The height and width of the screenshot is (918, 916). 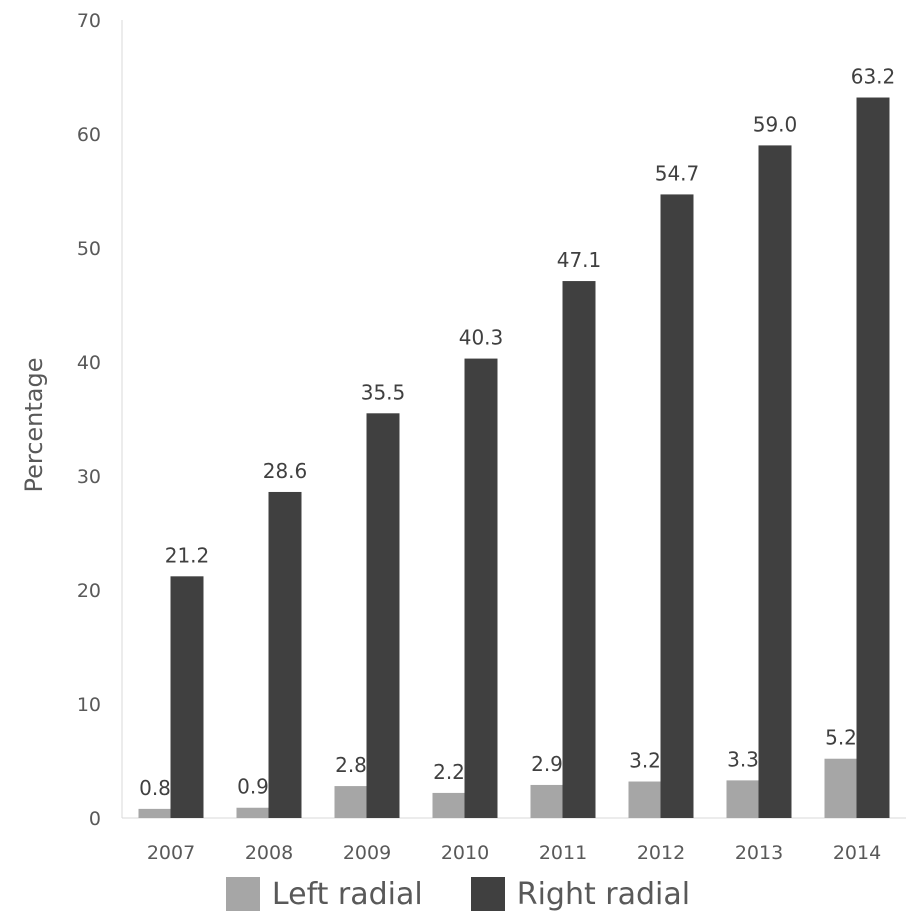 I want to click on legend-swatch-right-radial, so click(x=487, y=894).